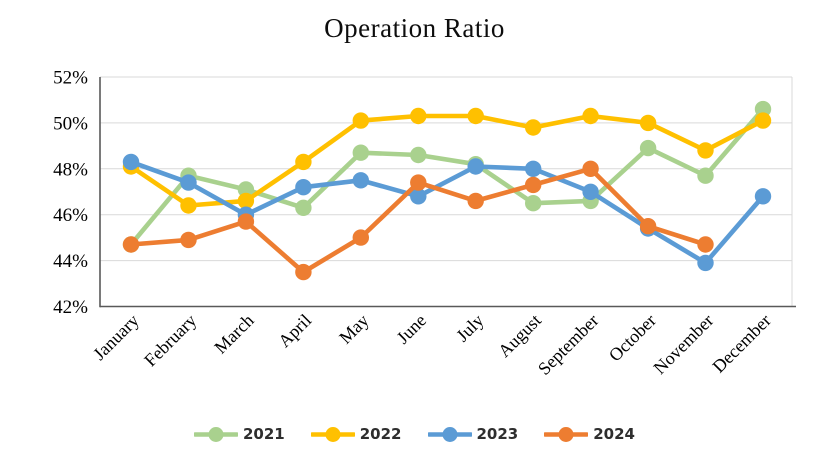 Image resolution: width=829 pixels, height=463 pixels. Describe the element at coordinates (614, 434) in the screenshot. I see `legend-label: 2024` at that location.